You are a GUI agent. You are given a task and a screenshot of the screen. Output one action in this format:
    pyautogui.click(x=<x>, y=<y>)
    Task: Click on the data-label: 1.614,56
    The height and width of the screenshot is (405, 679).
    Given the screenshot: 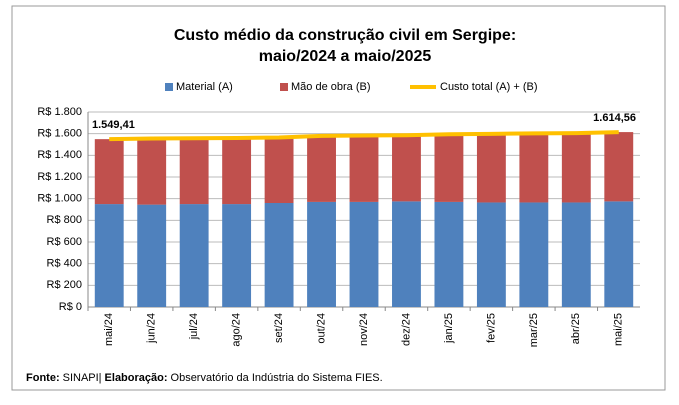 What is the action you would take?
    pyautogui.click(x=614, y=118)
    